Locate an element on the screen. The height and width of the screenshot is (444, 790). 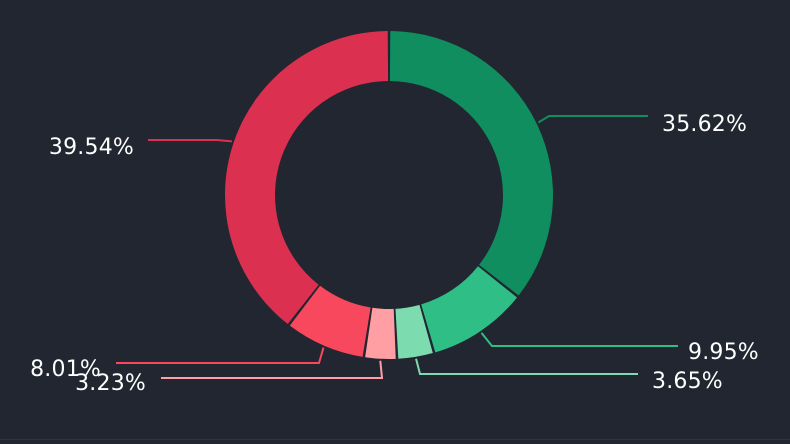
slice-label-1: 9.95% is located at coordinates (723, 352).